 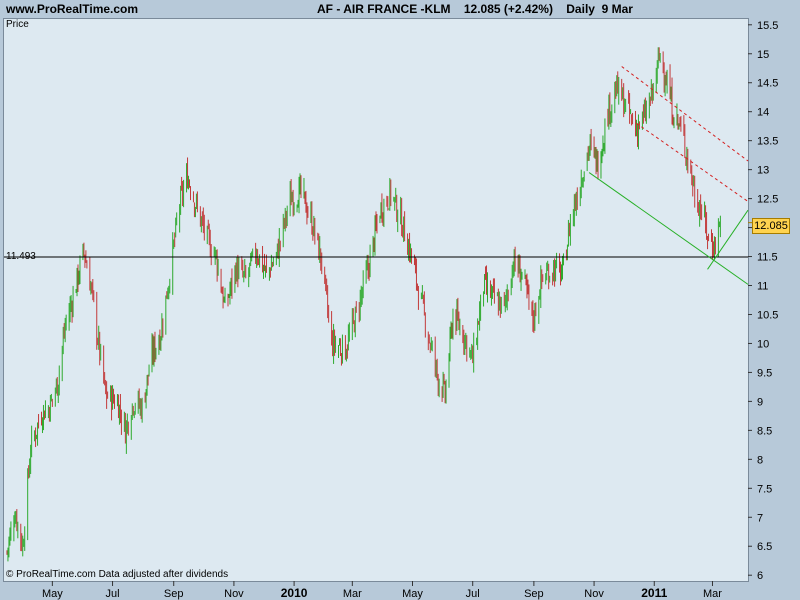 I want to click on y-tick-label: 8.5, so click(x=764, y=431).